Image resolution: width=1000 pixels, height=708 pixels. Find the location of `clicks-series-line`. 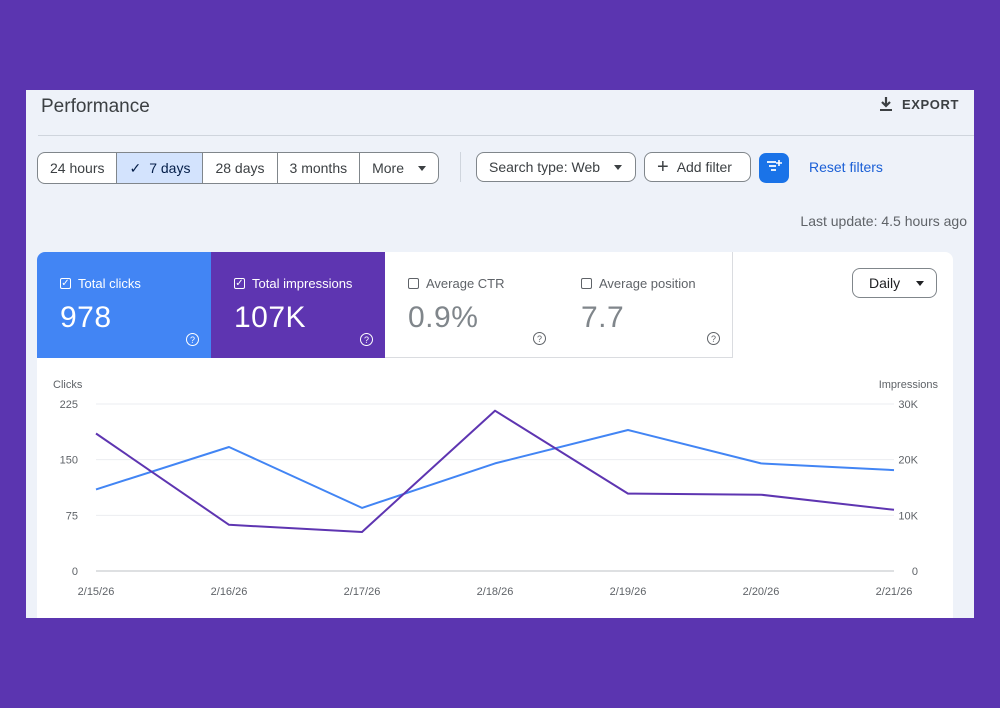

clicks-series-line is located at coordinates (495, 469).